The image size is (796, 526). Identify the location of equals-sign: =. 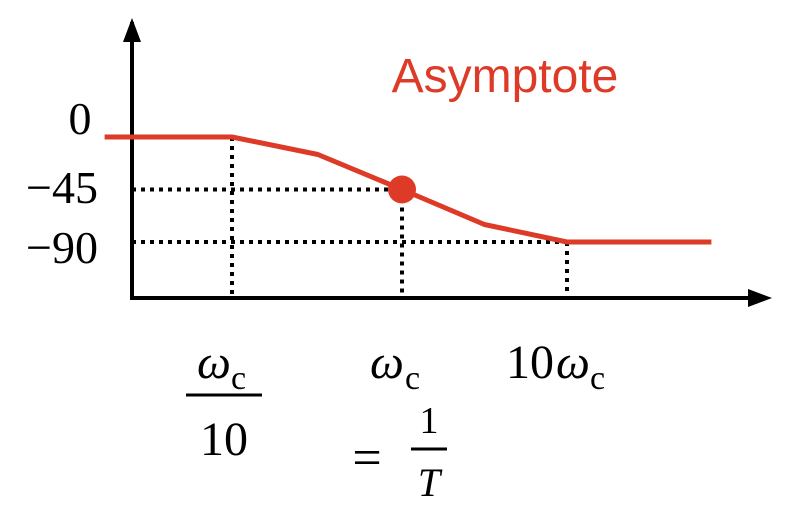
(366, 458).